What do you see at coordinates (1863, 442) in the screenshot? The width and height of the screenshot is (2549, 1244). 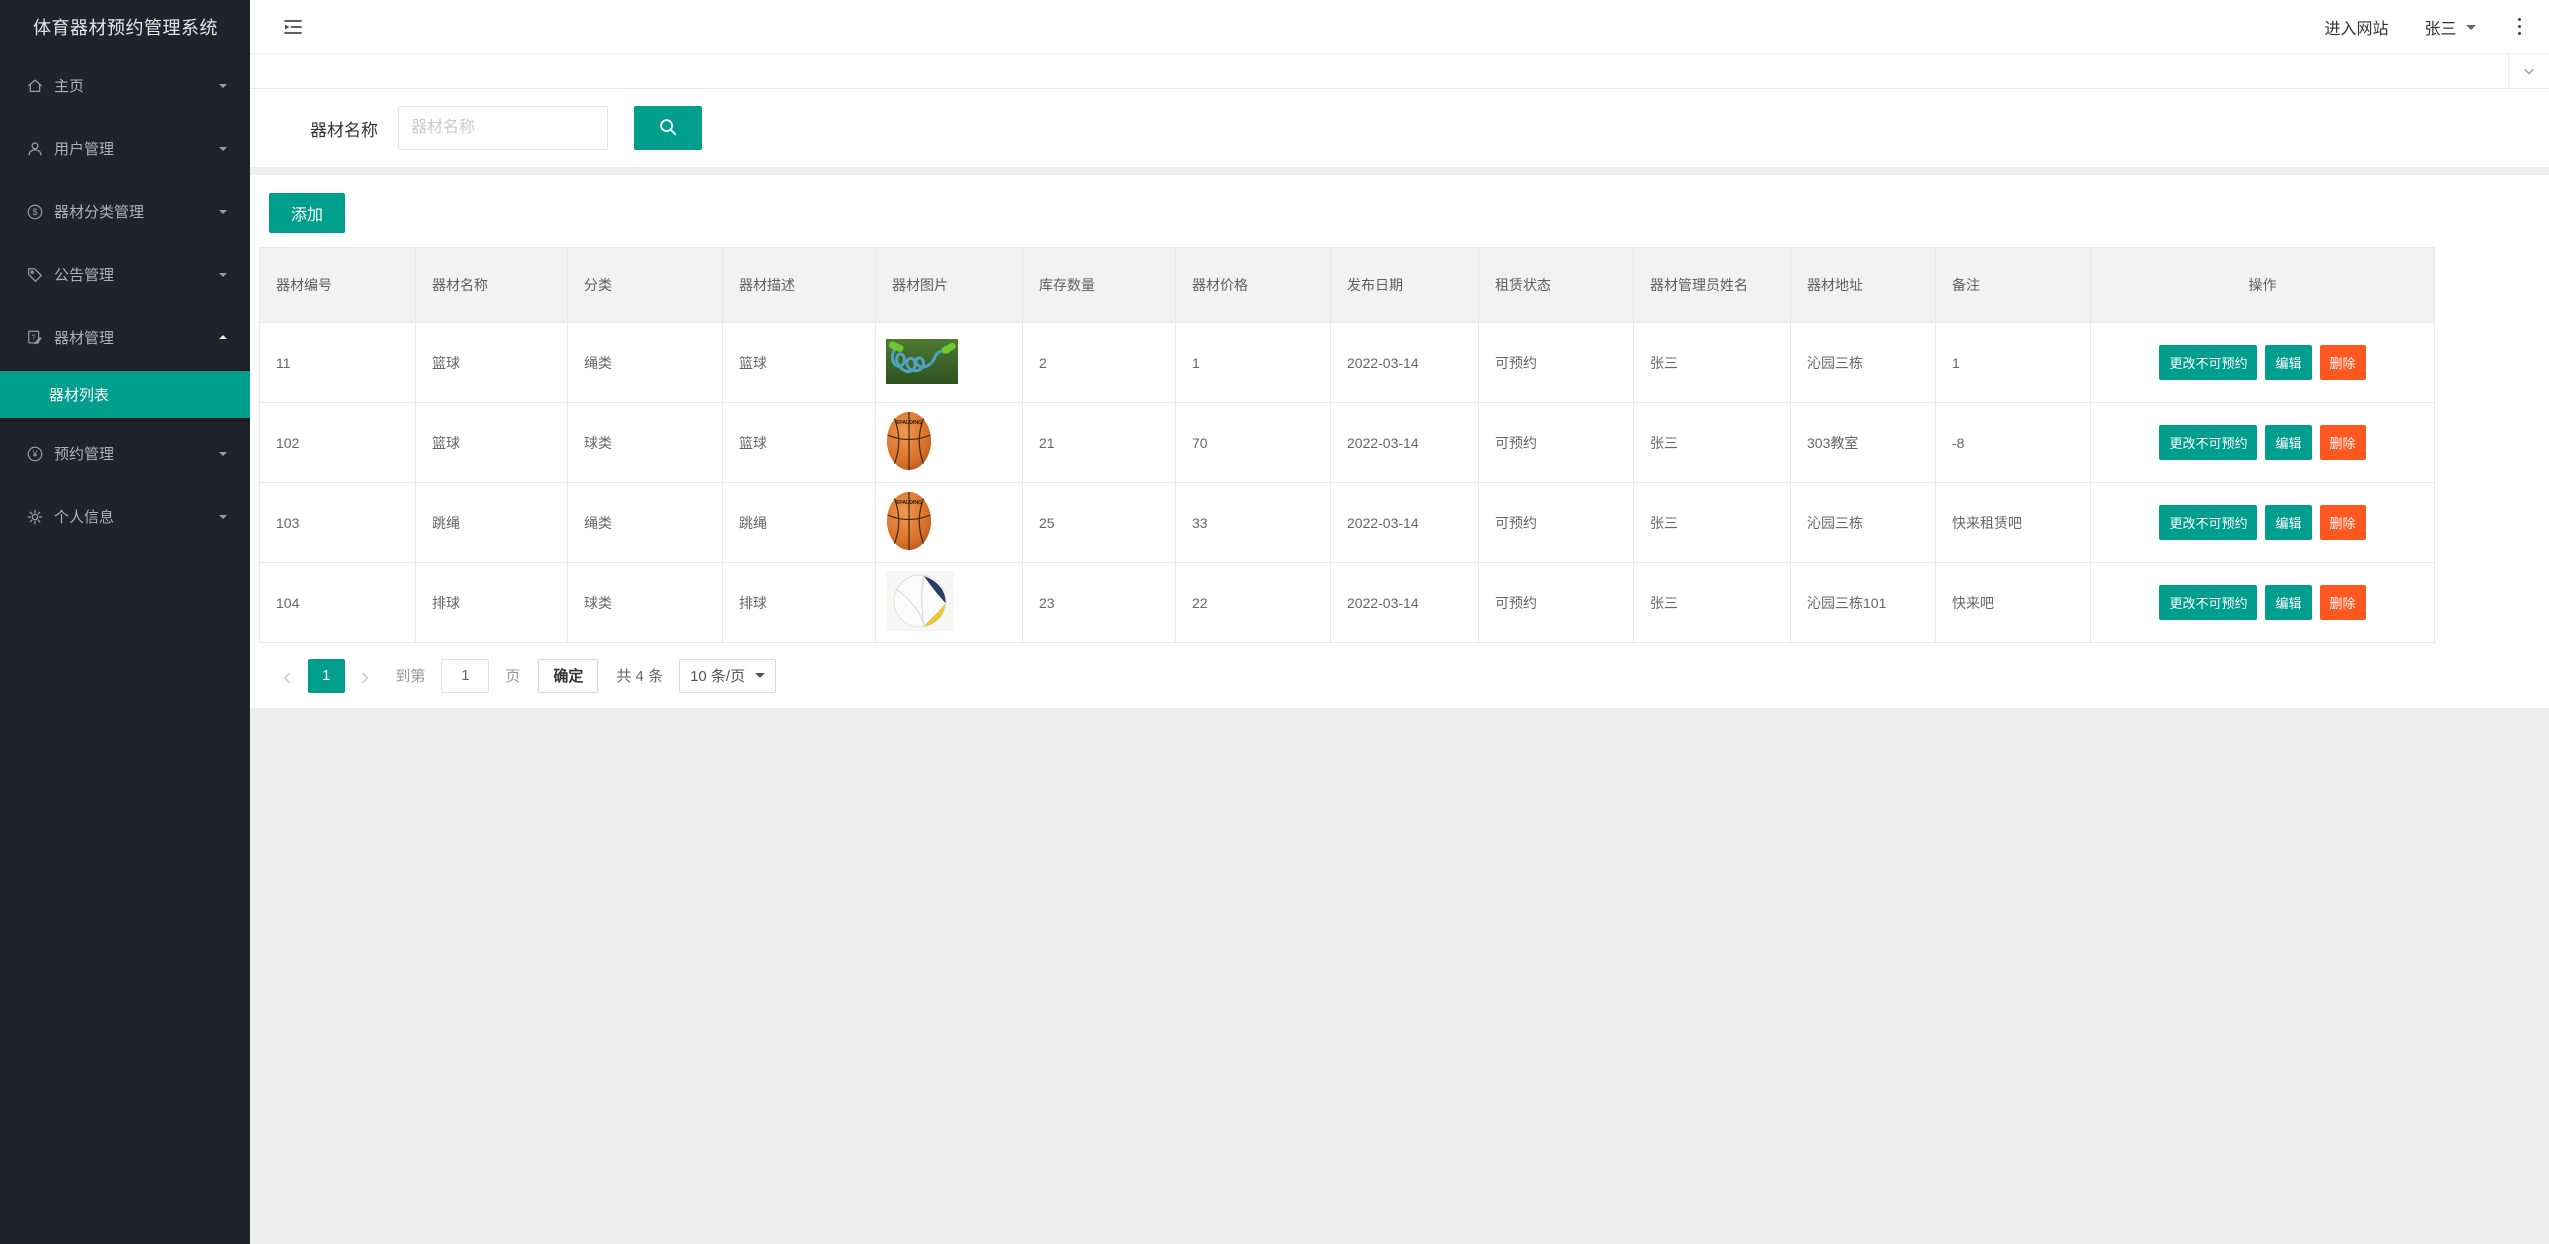 I see `cell-address: 303教室` at bounding box center [1863, 442].